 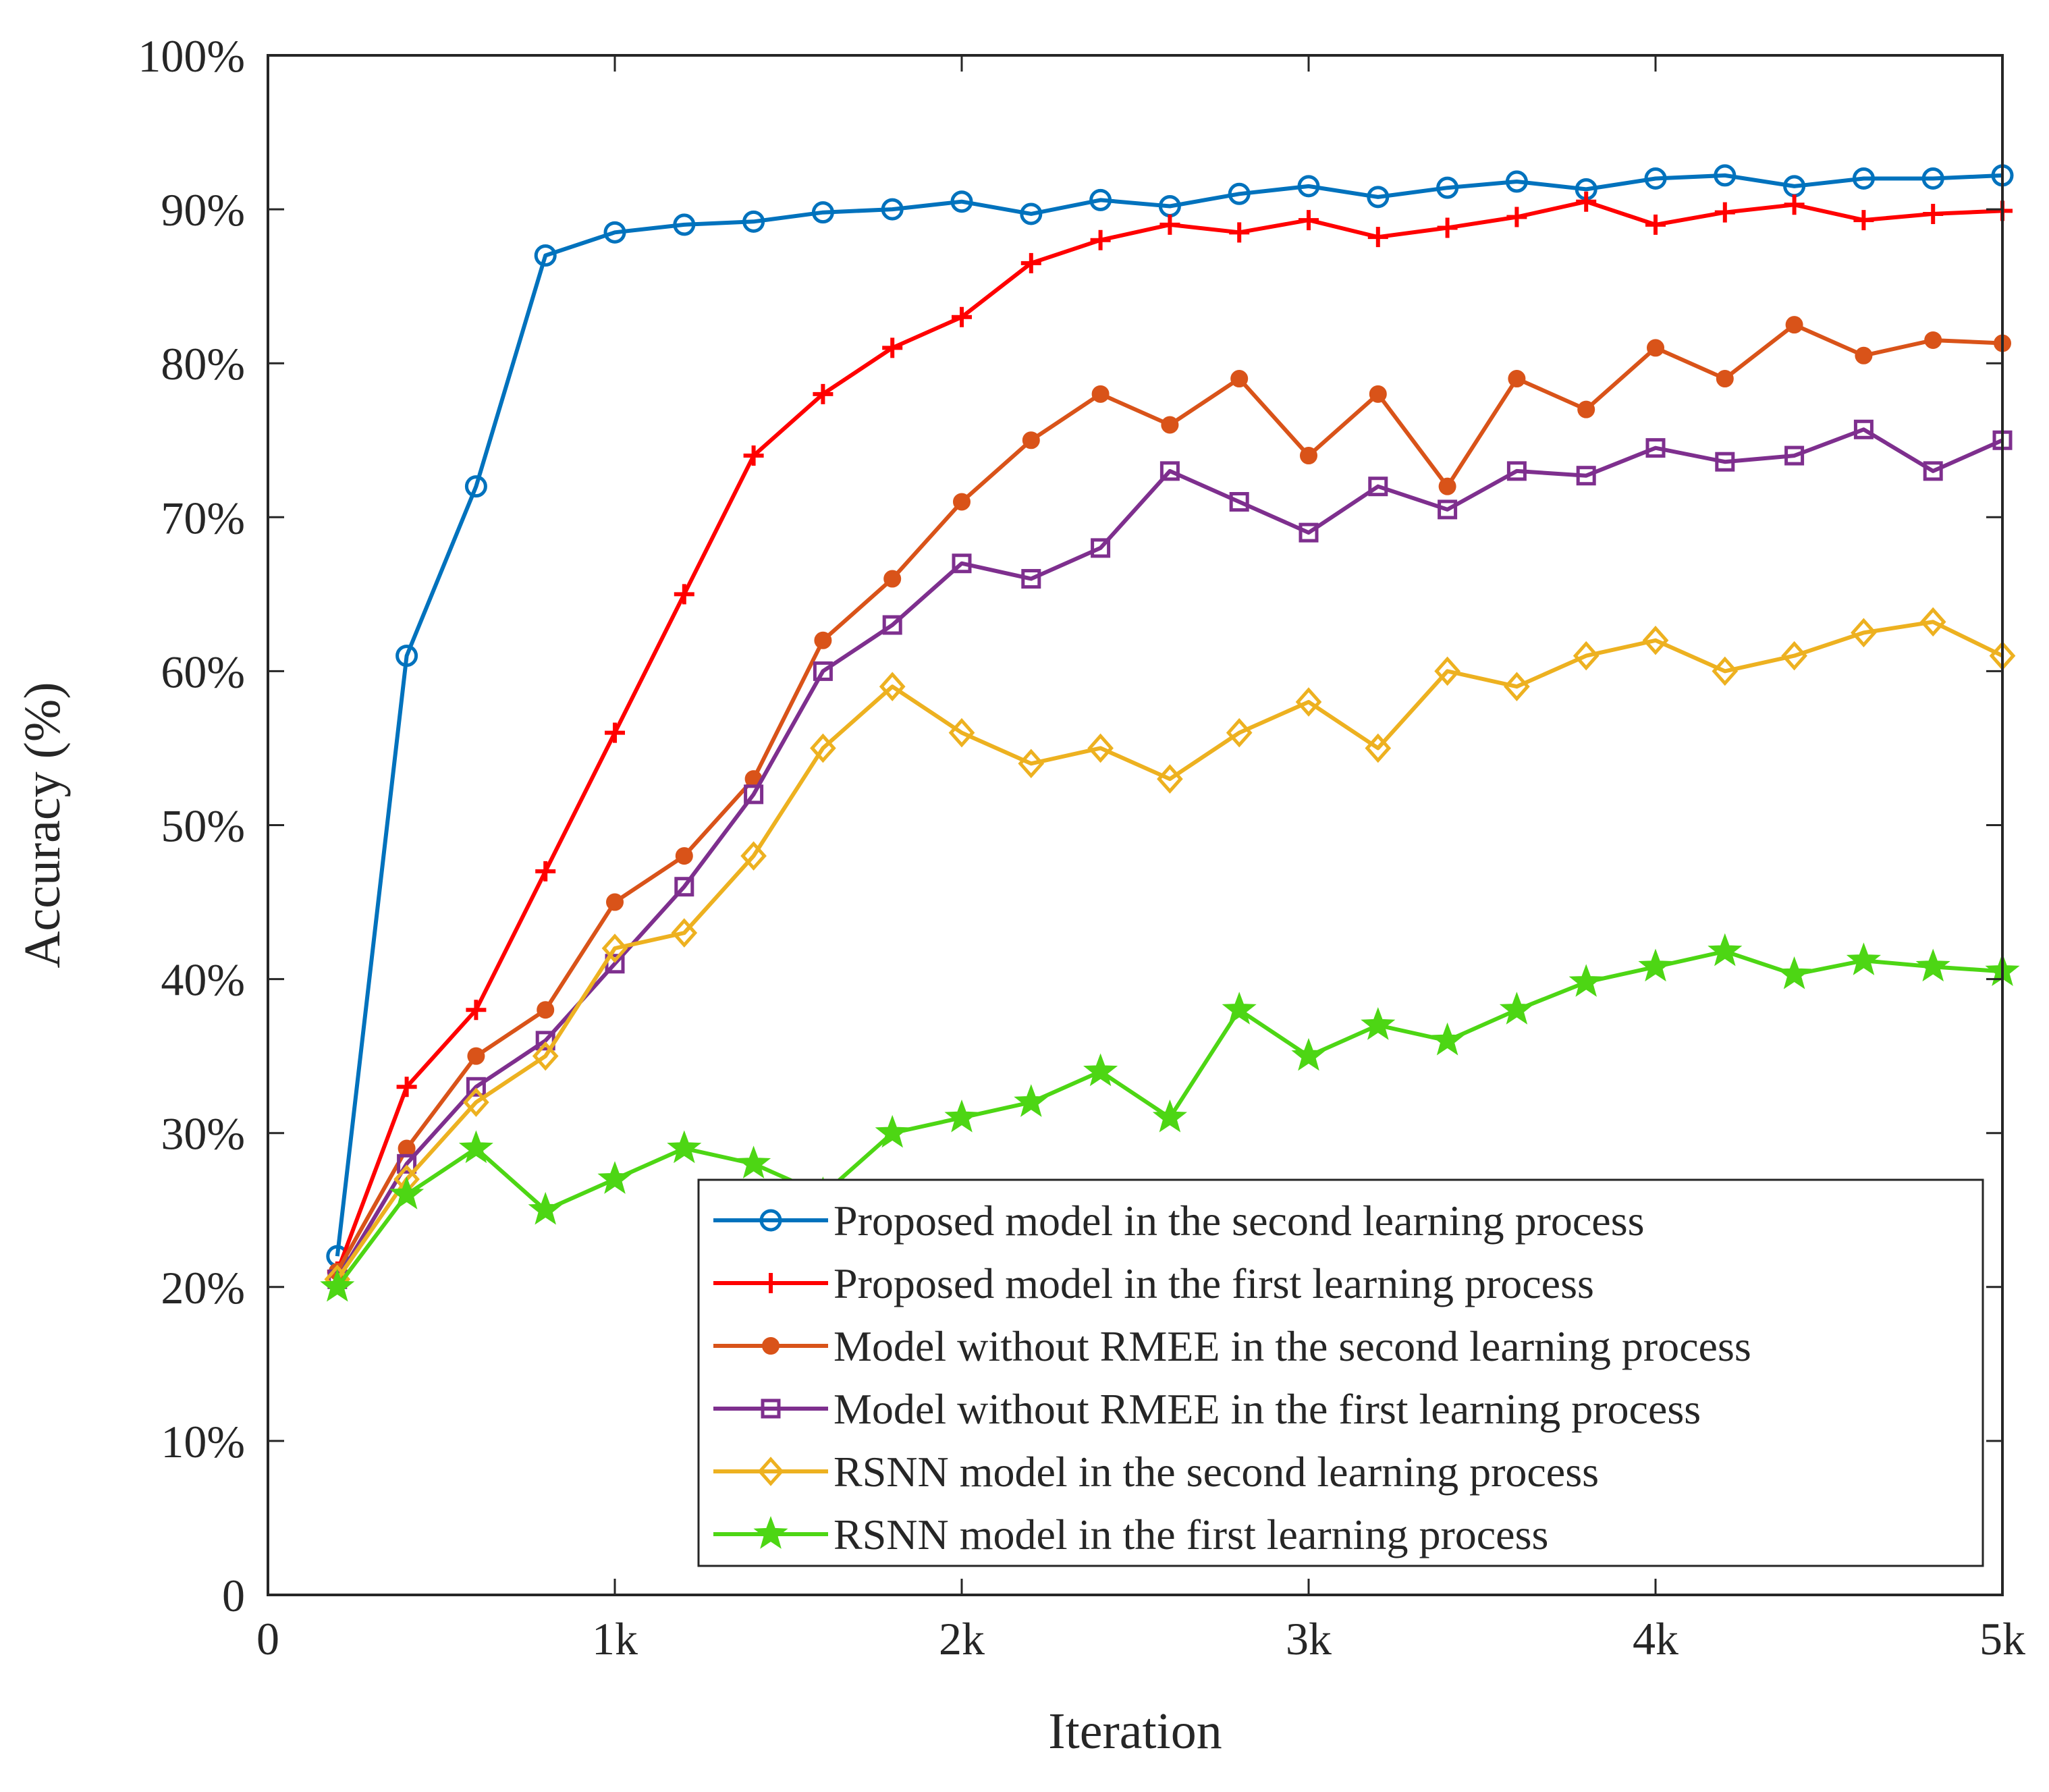 What do you see at coordinates (203, 1134) in the screenshot?
I see `y-tick-label: 30%` at bounding box center [203, 1134].